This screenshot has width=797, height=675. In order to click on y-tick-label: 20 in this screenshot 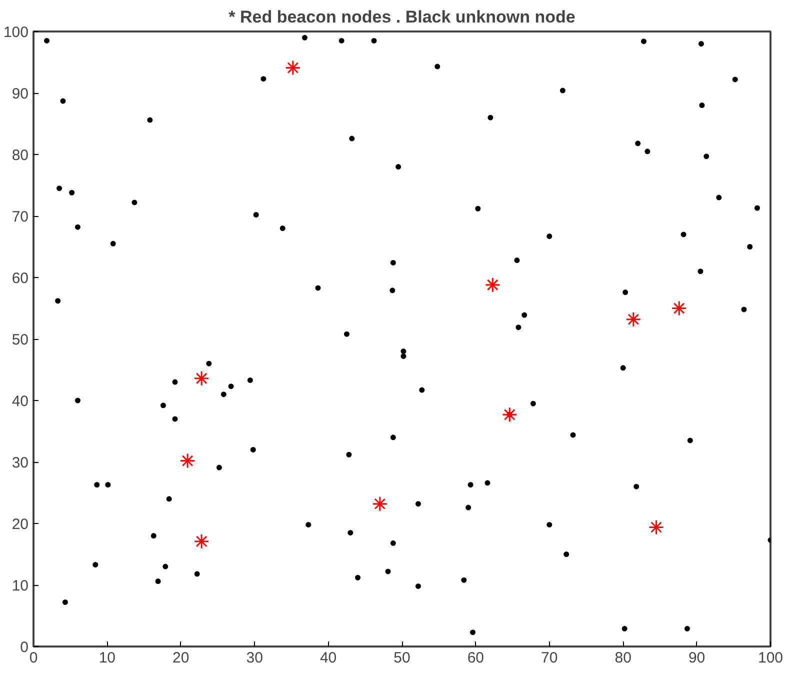, I will do `click(20, 524)`.